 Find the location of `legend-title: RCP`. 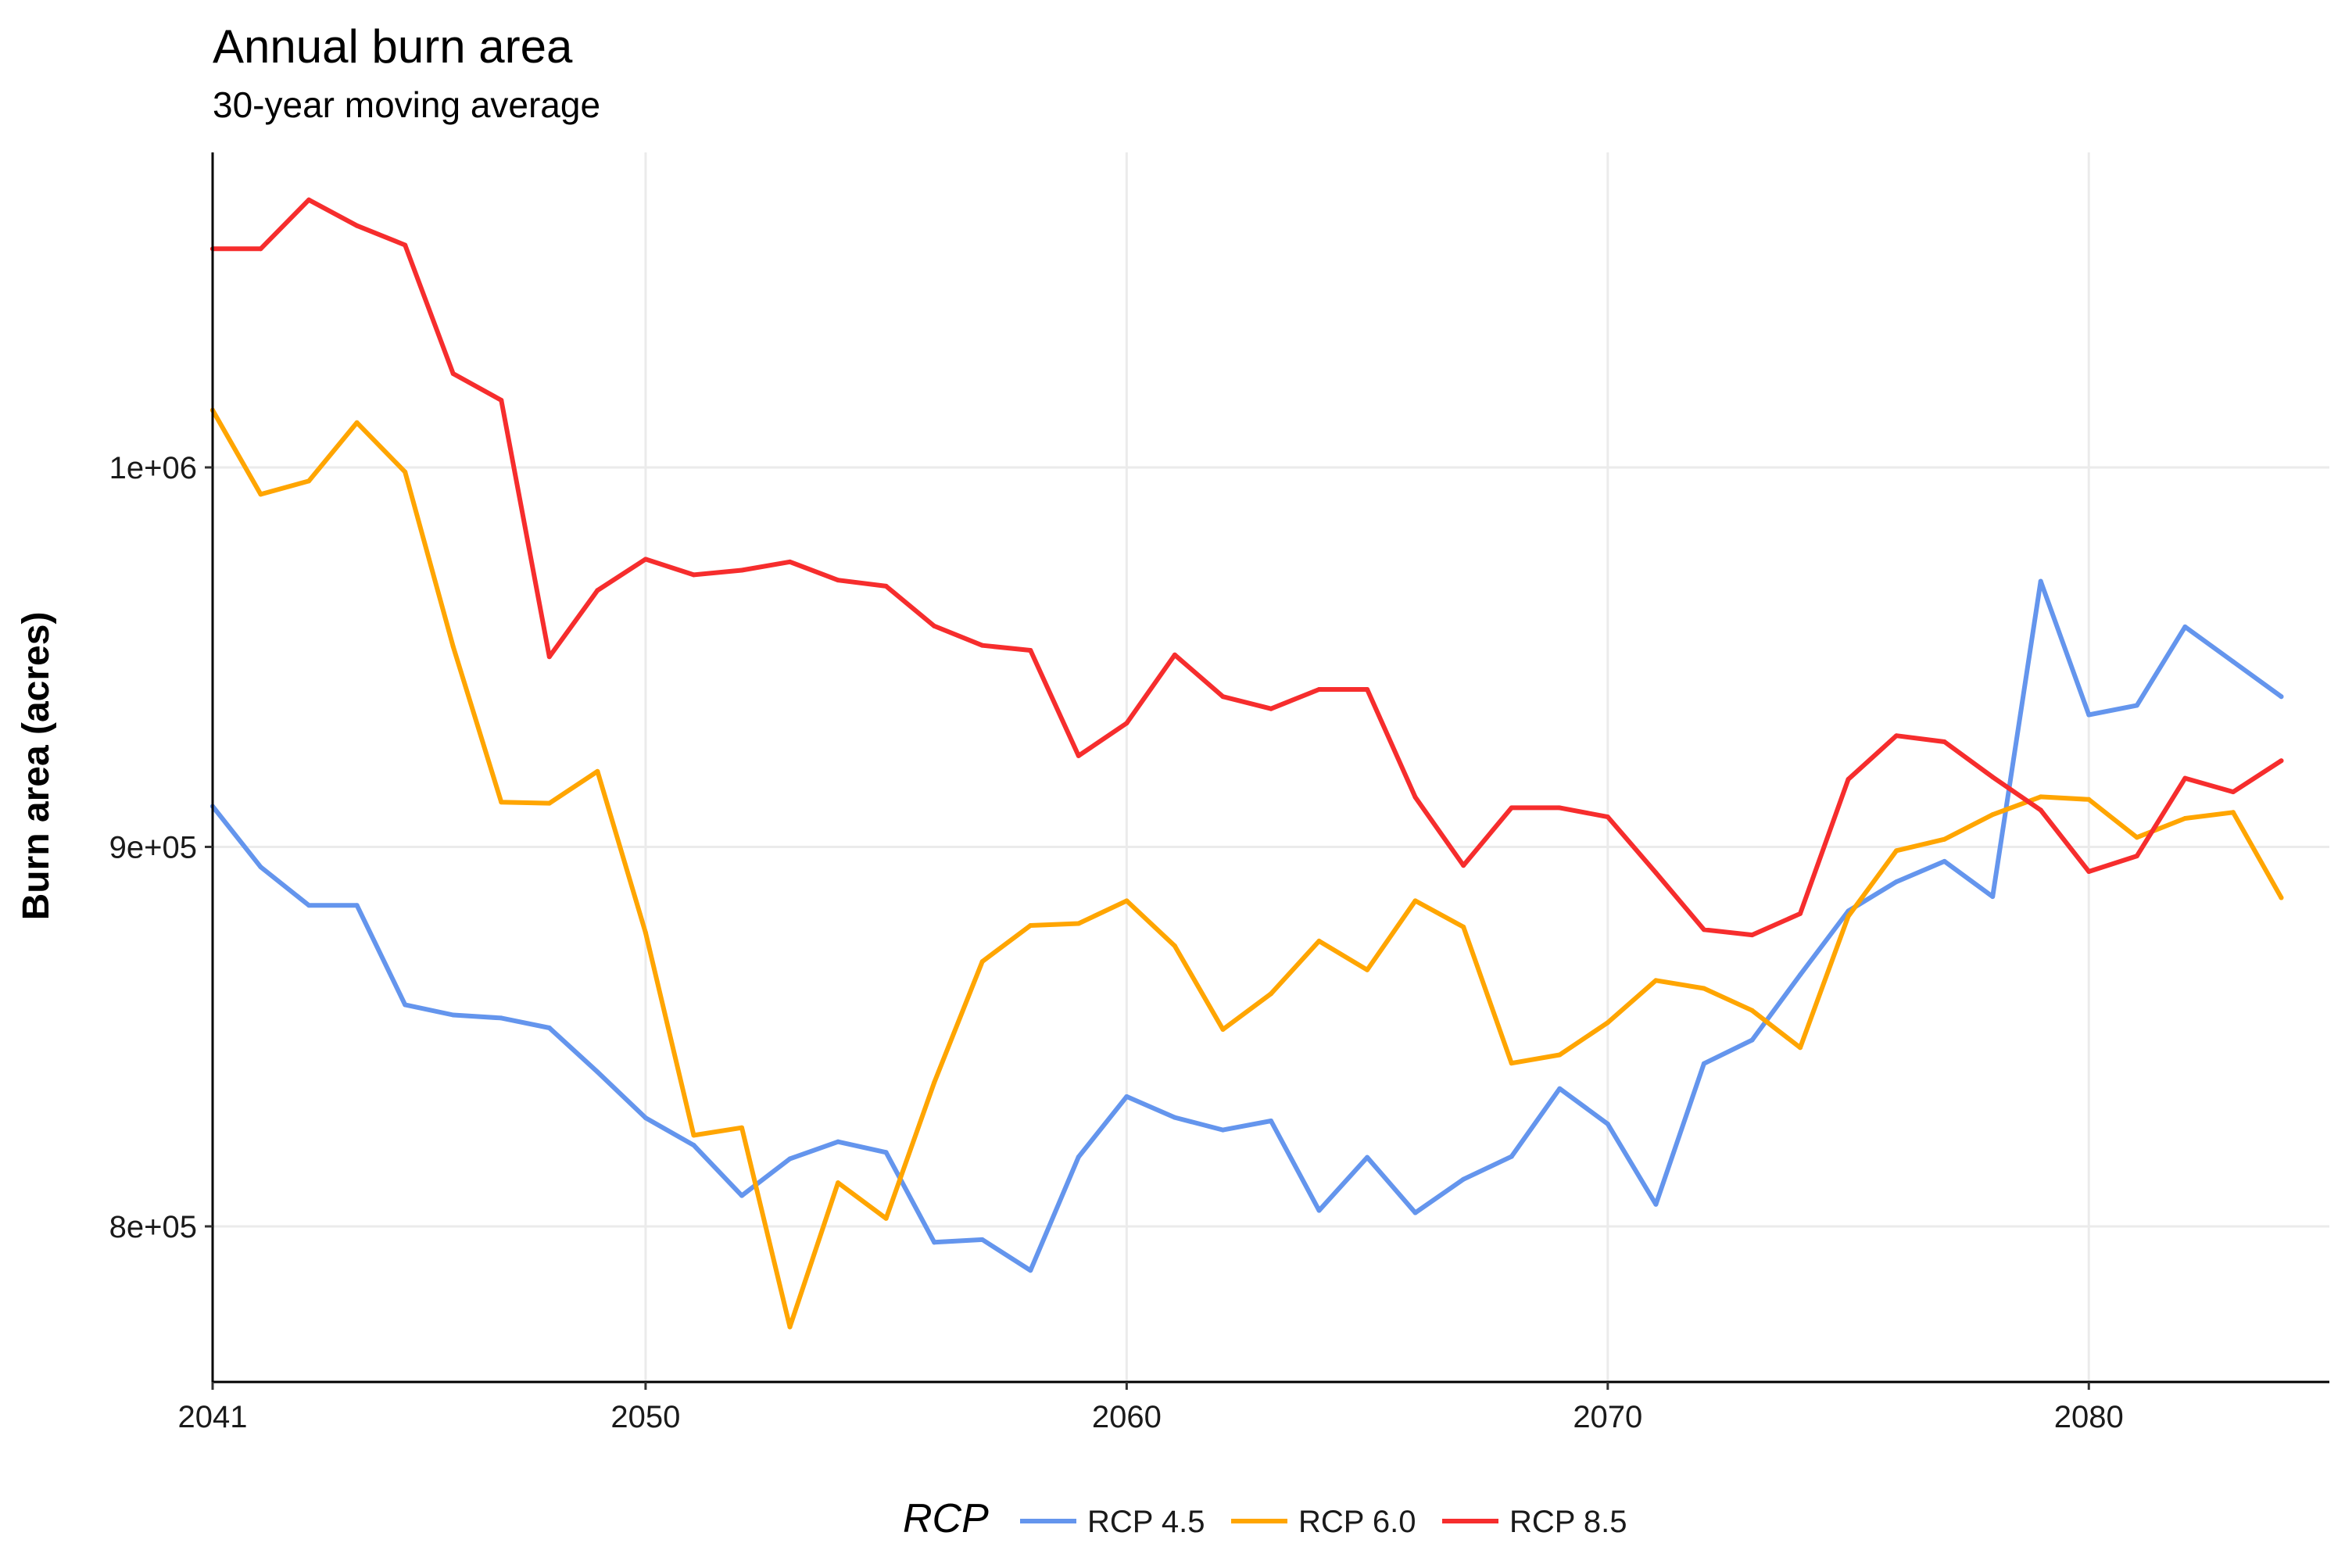

legend-title: RCP is located at coordinates (946, 1518).